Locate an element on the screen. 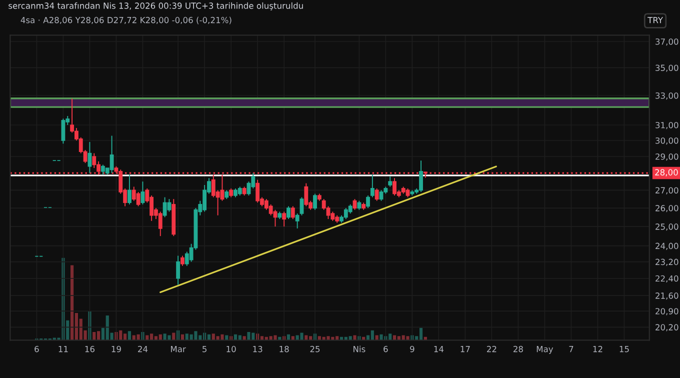 This screenshot has height=378, width=680. x-tick-label: 12 is located at coordinates (597, 349).